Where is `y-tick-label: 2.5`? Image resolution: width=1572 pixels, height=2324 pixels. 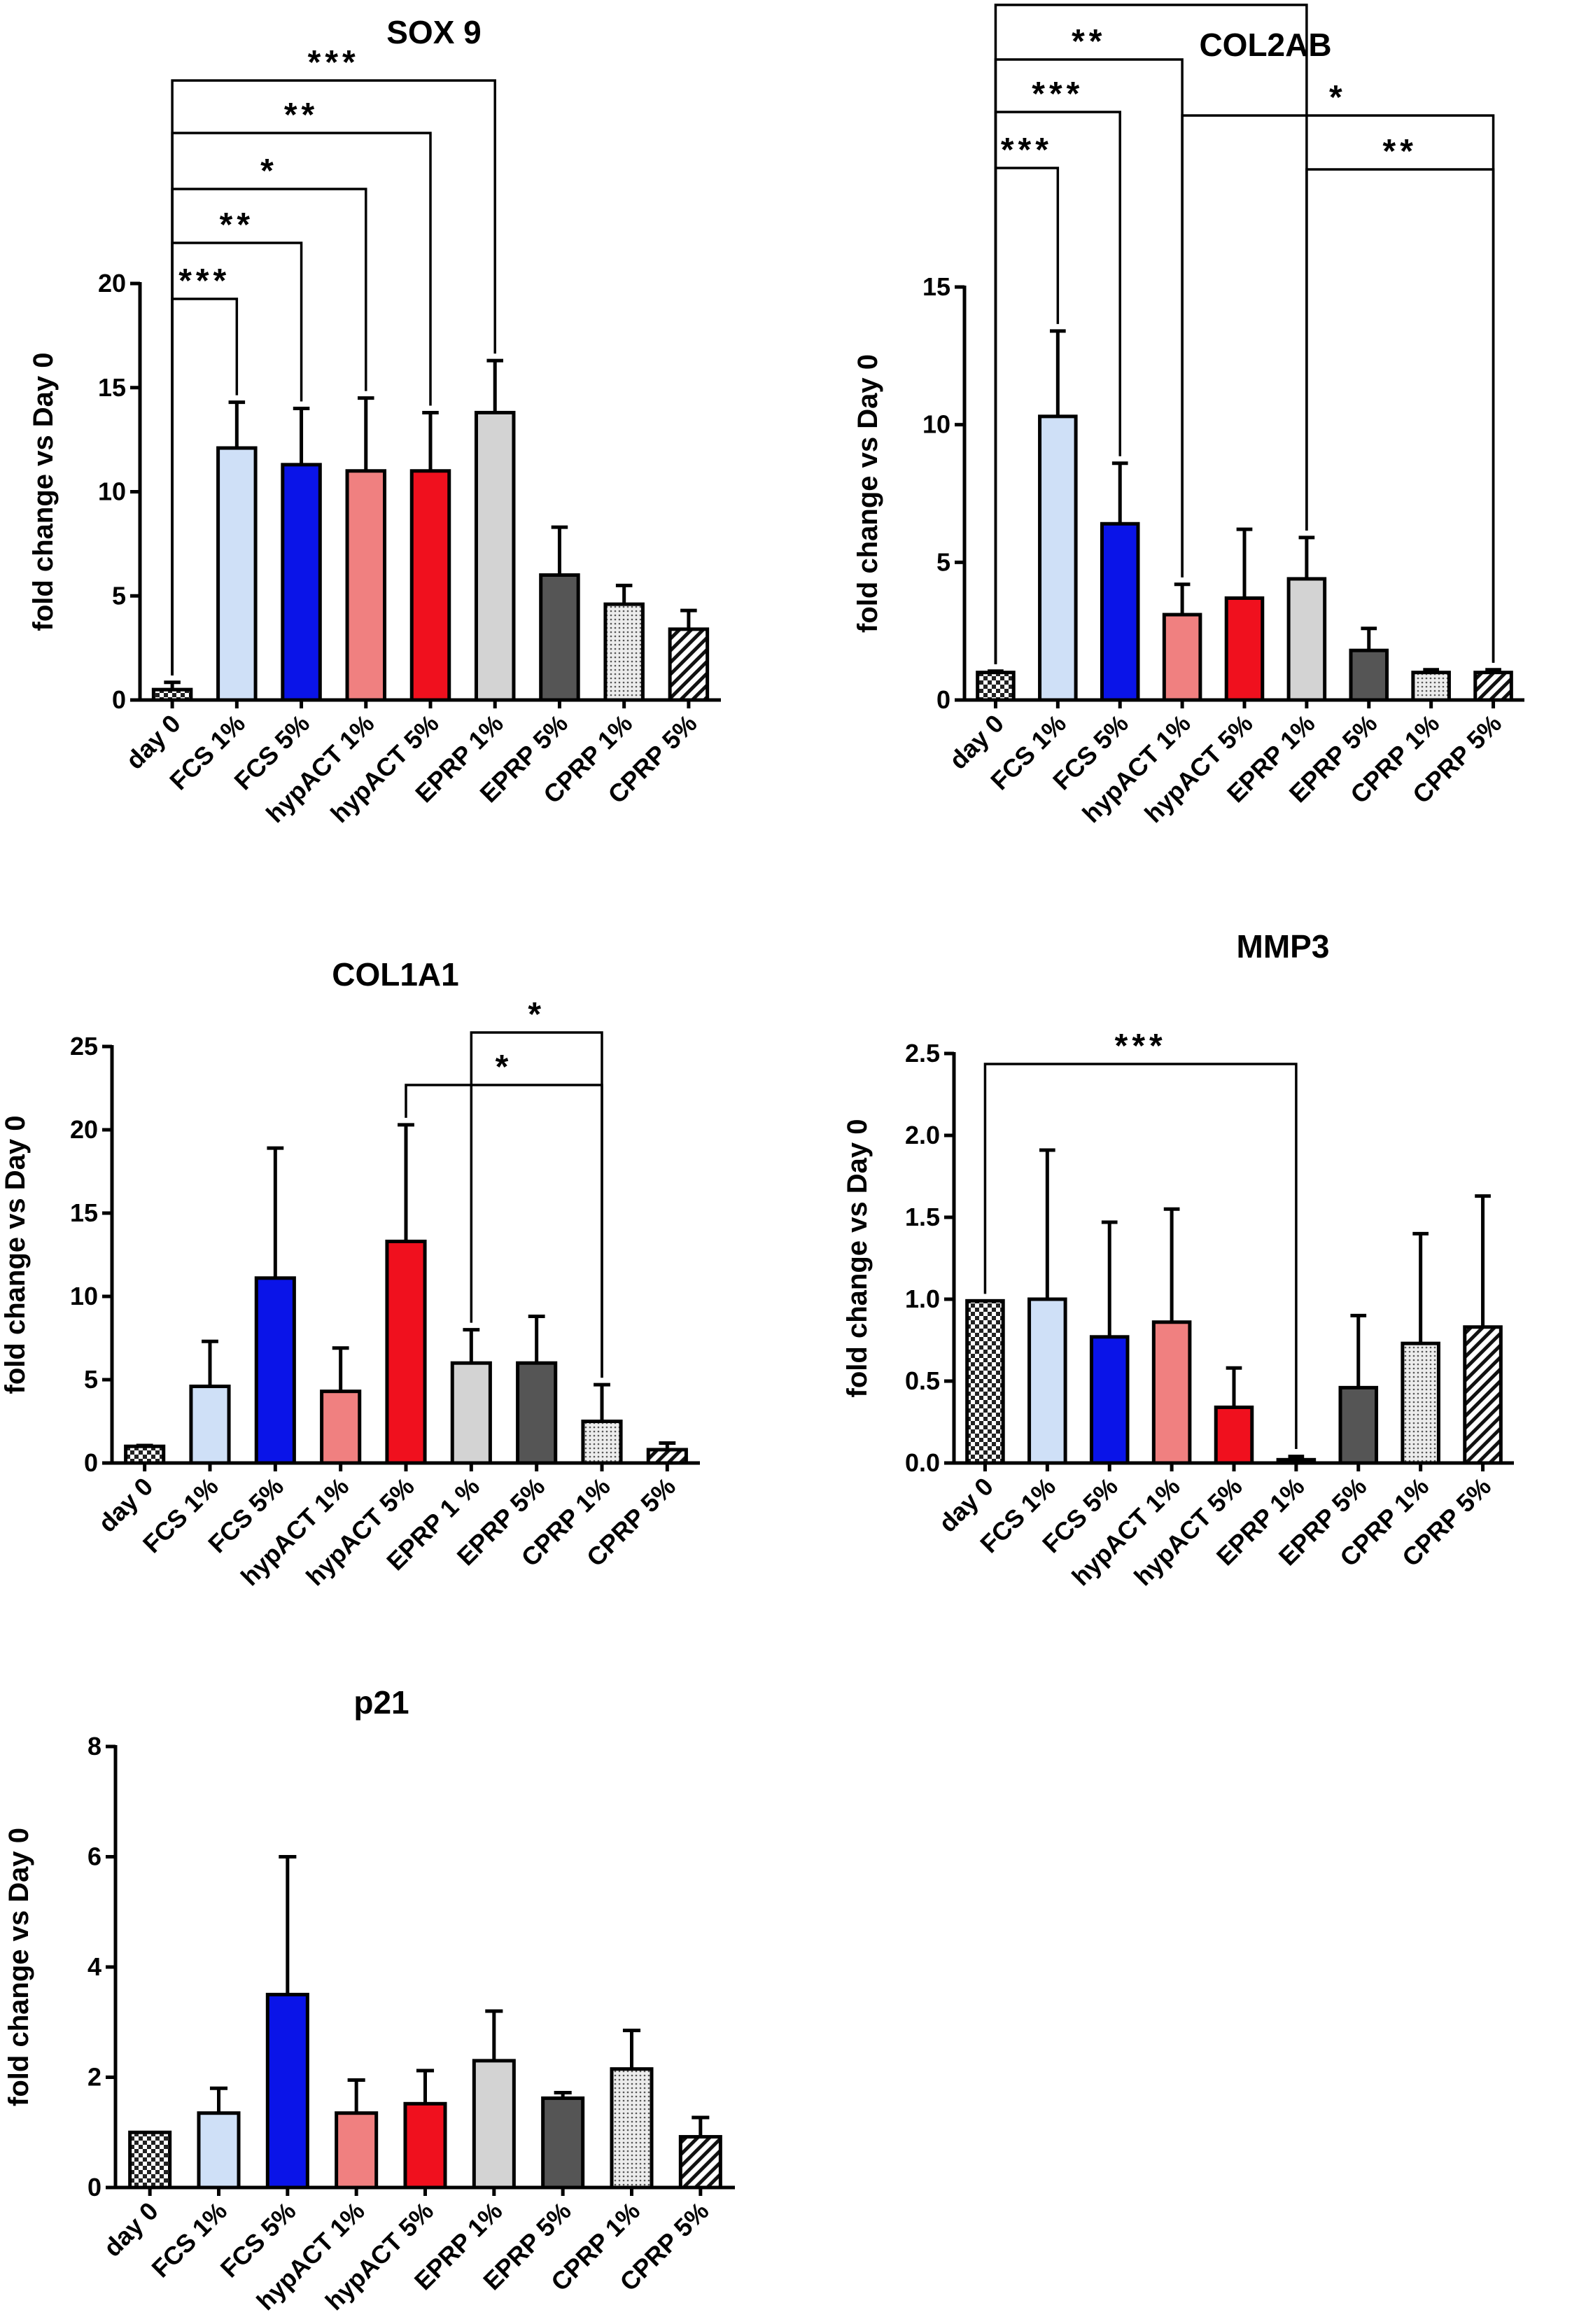 y-tick-label: 2.5 is located at coordinates (922, 1053).